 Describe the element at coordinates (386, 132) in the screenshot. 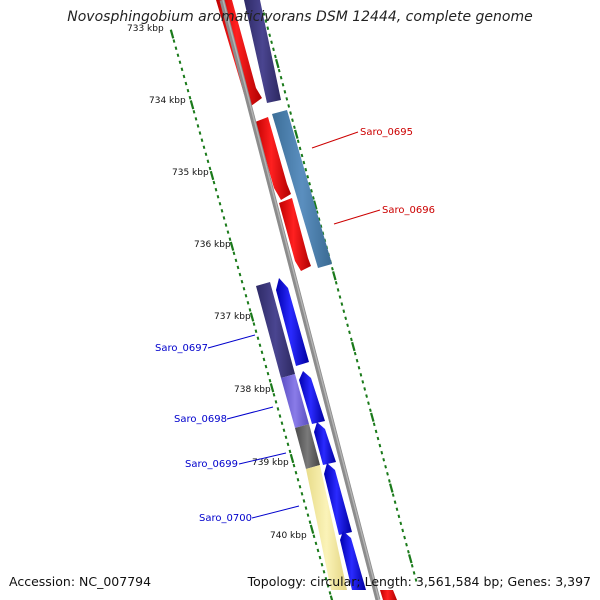

I see `gene-label-saro-0695: Saro_0695` at that location.